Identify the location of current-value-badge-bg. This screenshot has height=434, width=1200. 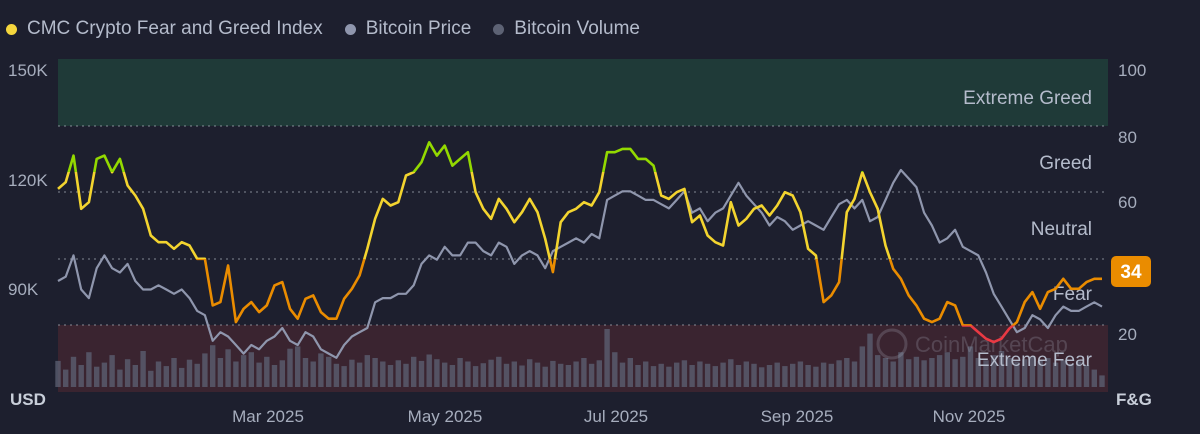
(1131, 271).